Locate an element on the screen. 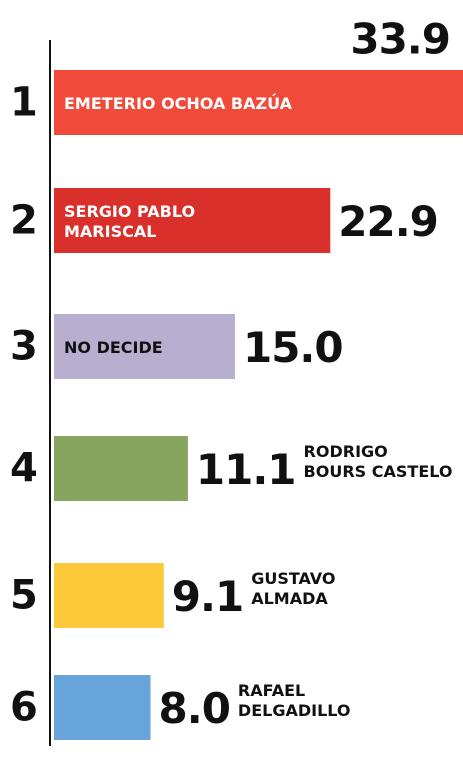 Image resolution: width=463 pixels, height=758 pixels. rank-label: 4 is located at coordinates (24, 469).